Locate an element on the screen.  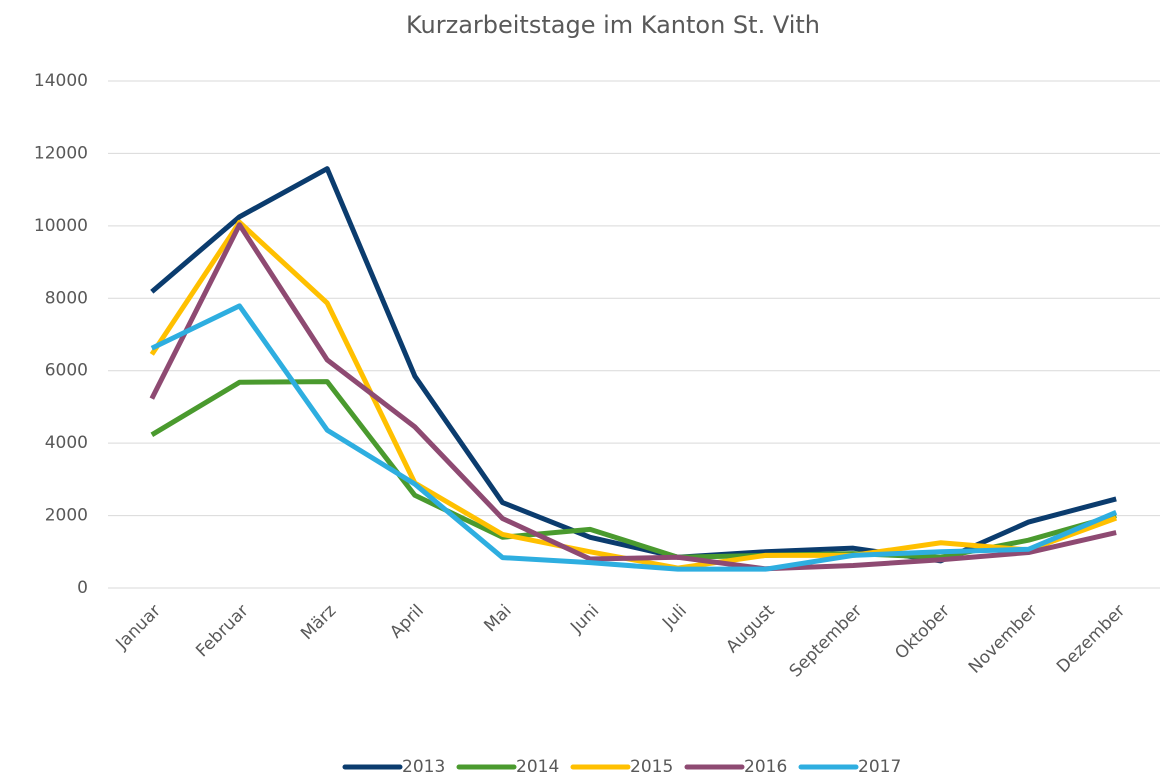
y-tick-label: 12000 is located at coordinates (61, 153).